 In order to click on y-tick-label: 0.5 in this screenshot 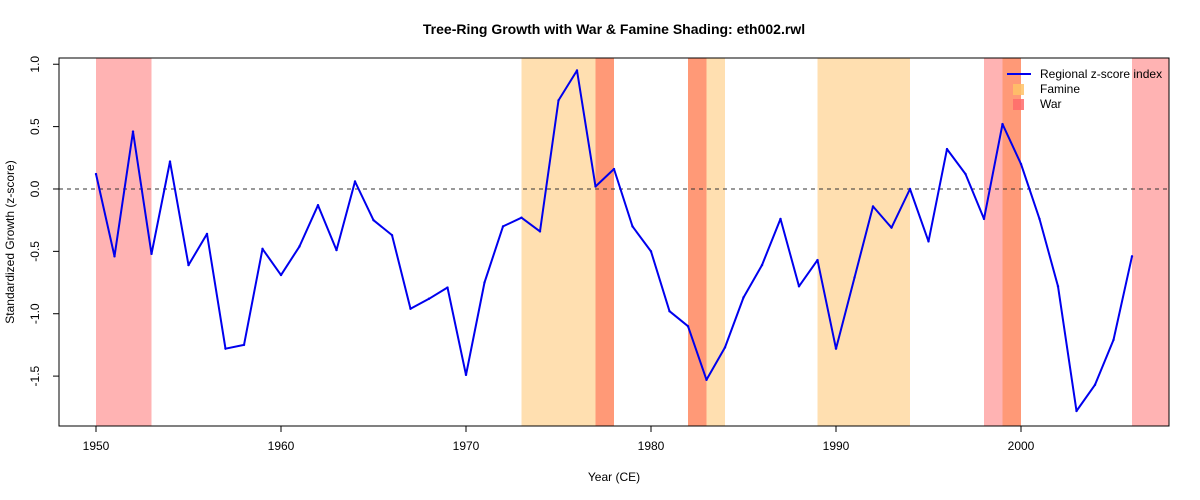, I will do `click(35, 126)`.